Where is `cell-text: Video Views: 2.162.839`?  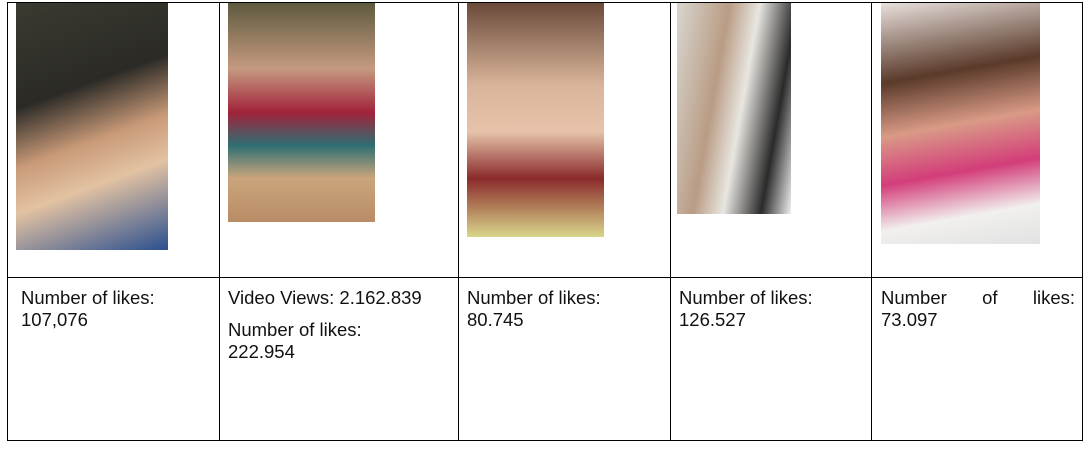 cell-text: Video Views: 2.162.839 is located at coordinates (325, 297).